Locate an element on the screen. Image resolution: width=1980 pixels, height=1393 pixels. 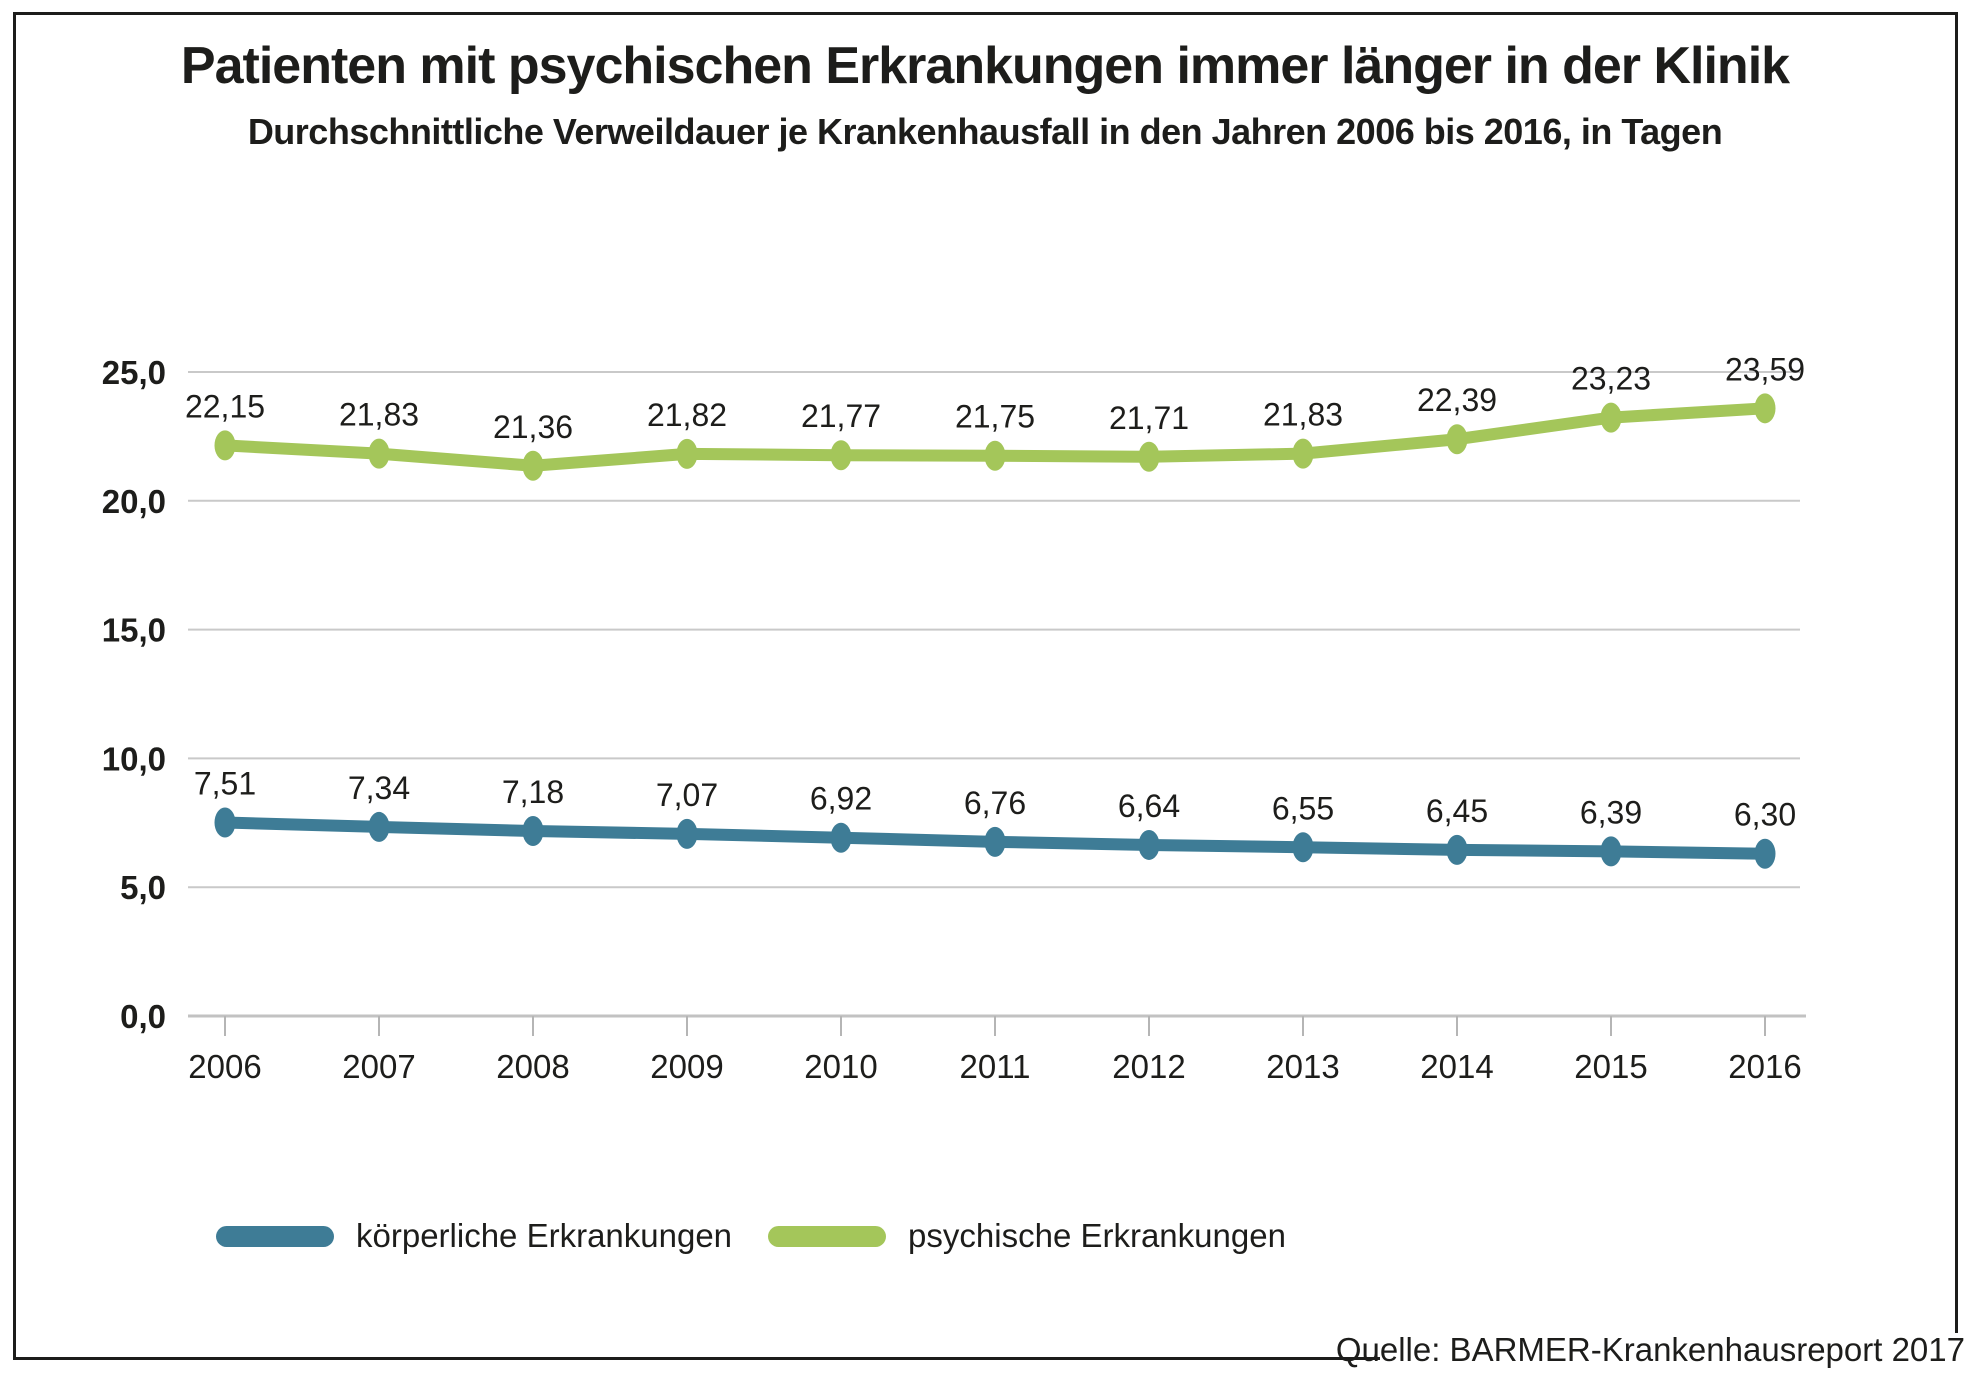
data-label: 6,30 is located at coordinates (1765, 815).